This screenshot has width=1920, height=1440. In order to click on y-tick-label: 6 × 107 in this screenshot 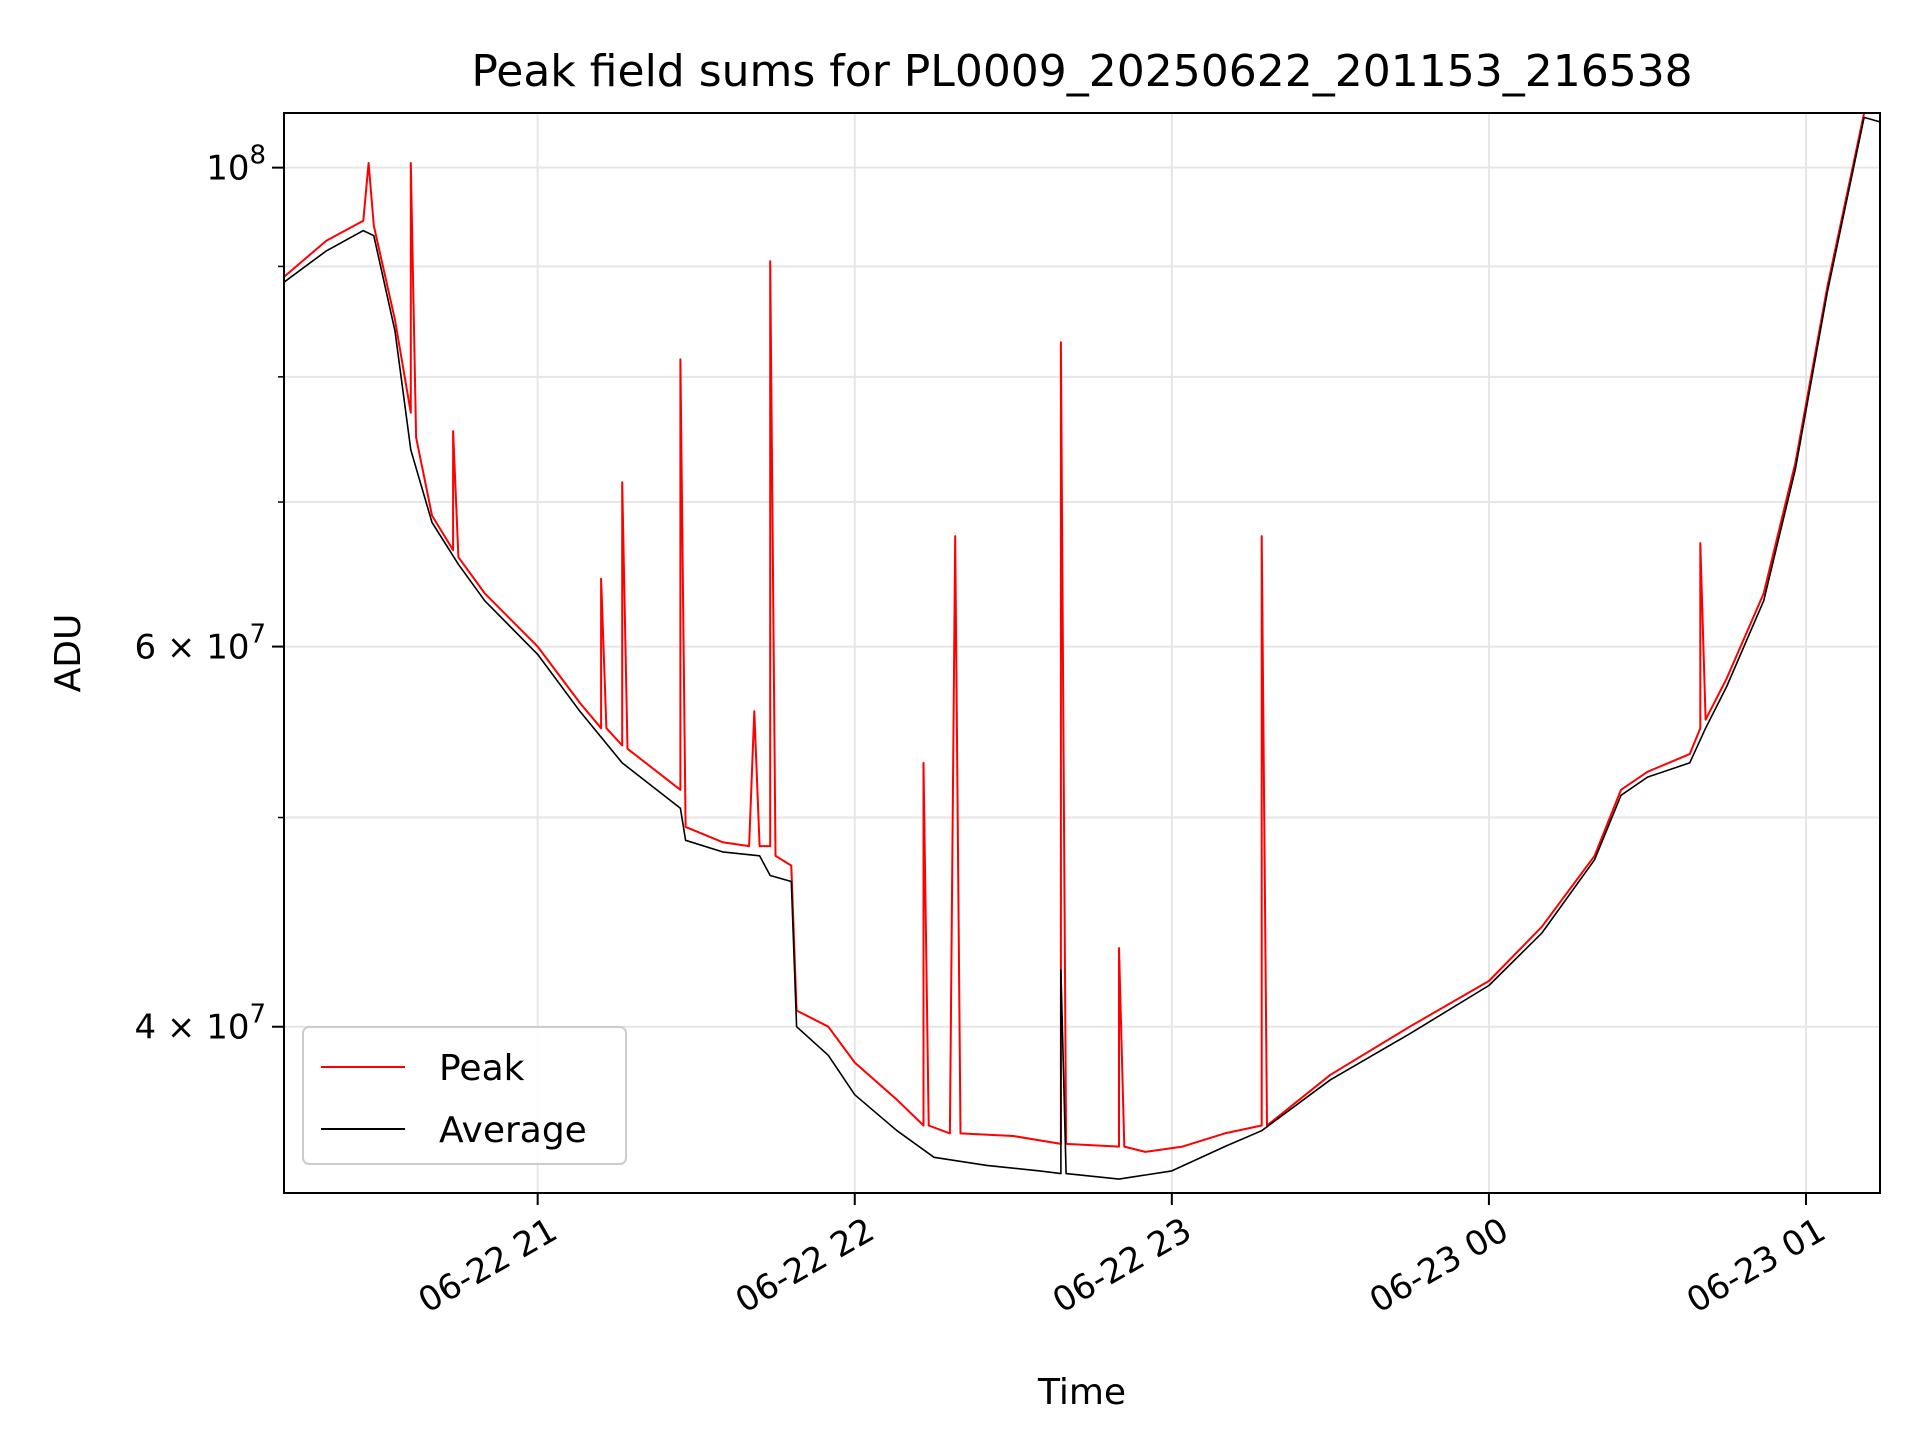, I will do `click(200, 644)`.